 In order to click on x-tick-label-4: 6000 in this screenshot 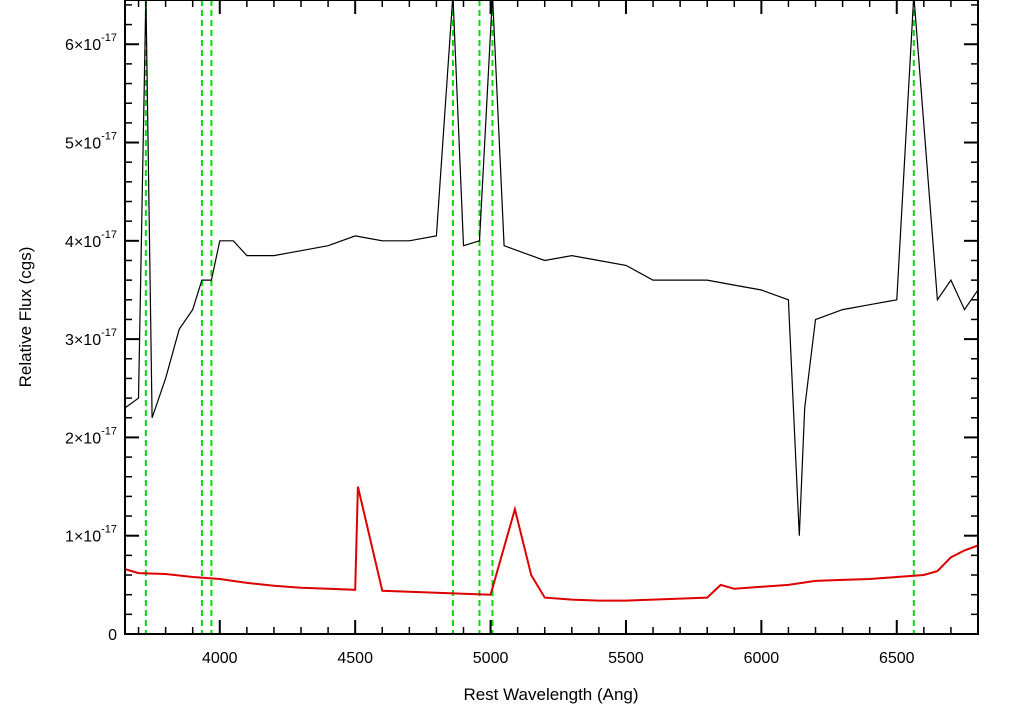, I will do `click(762, 658)`.